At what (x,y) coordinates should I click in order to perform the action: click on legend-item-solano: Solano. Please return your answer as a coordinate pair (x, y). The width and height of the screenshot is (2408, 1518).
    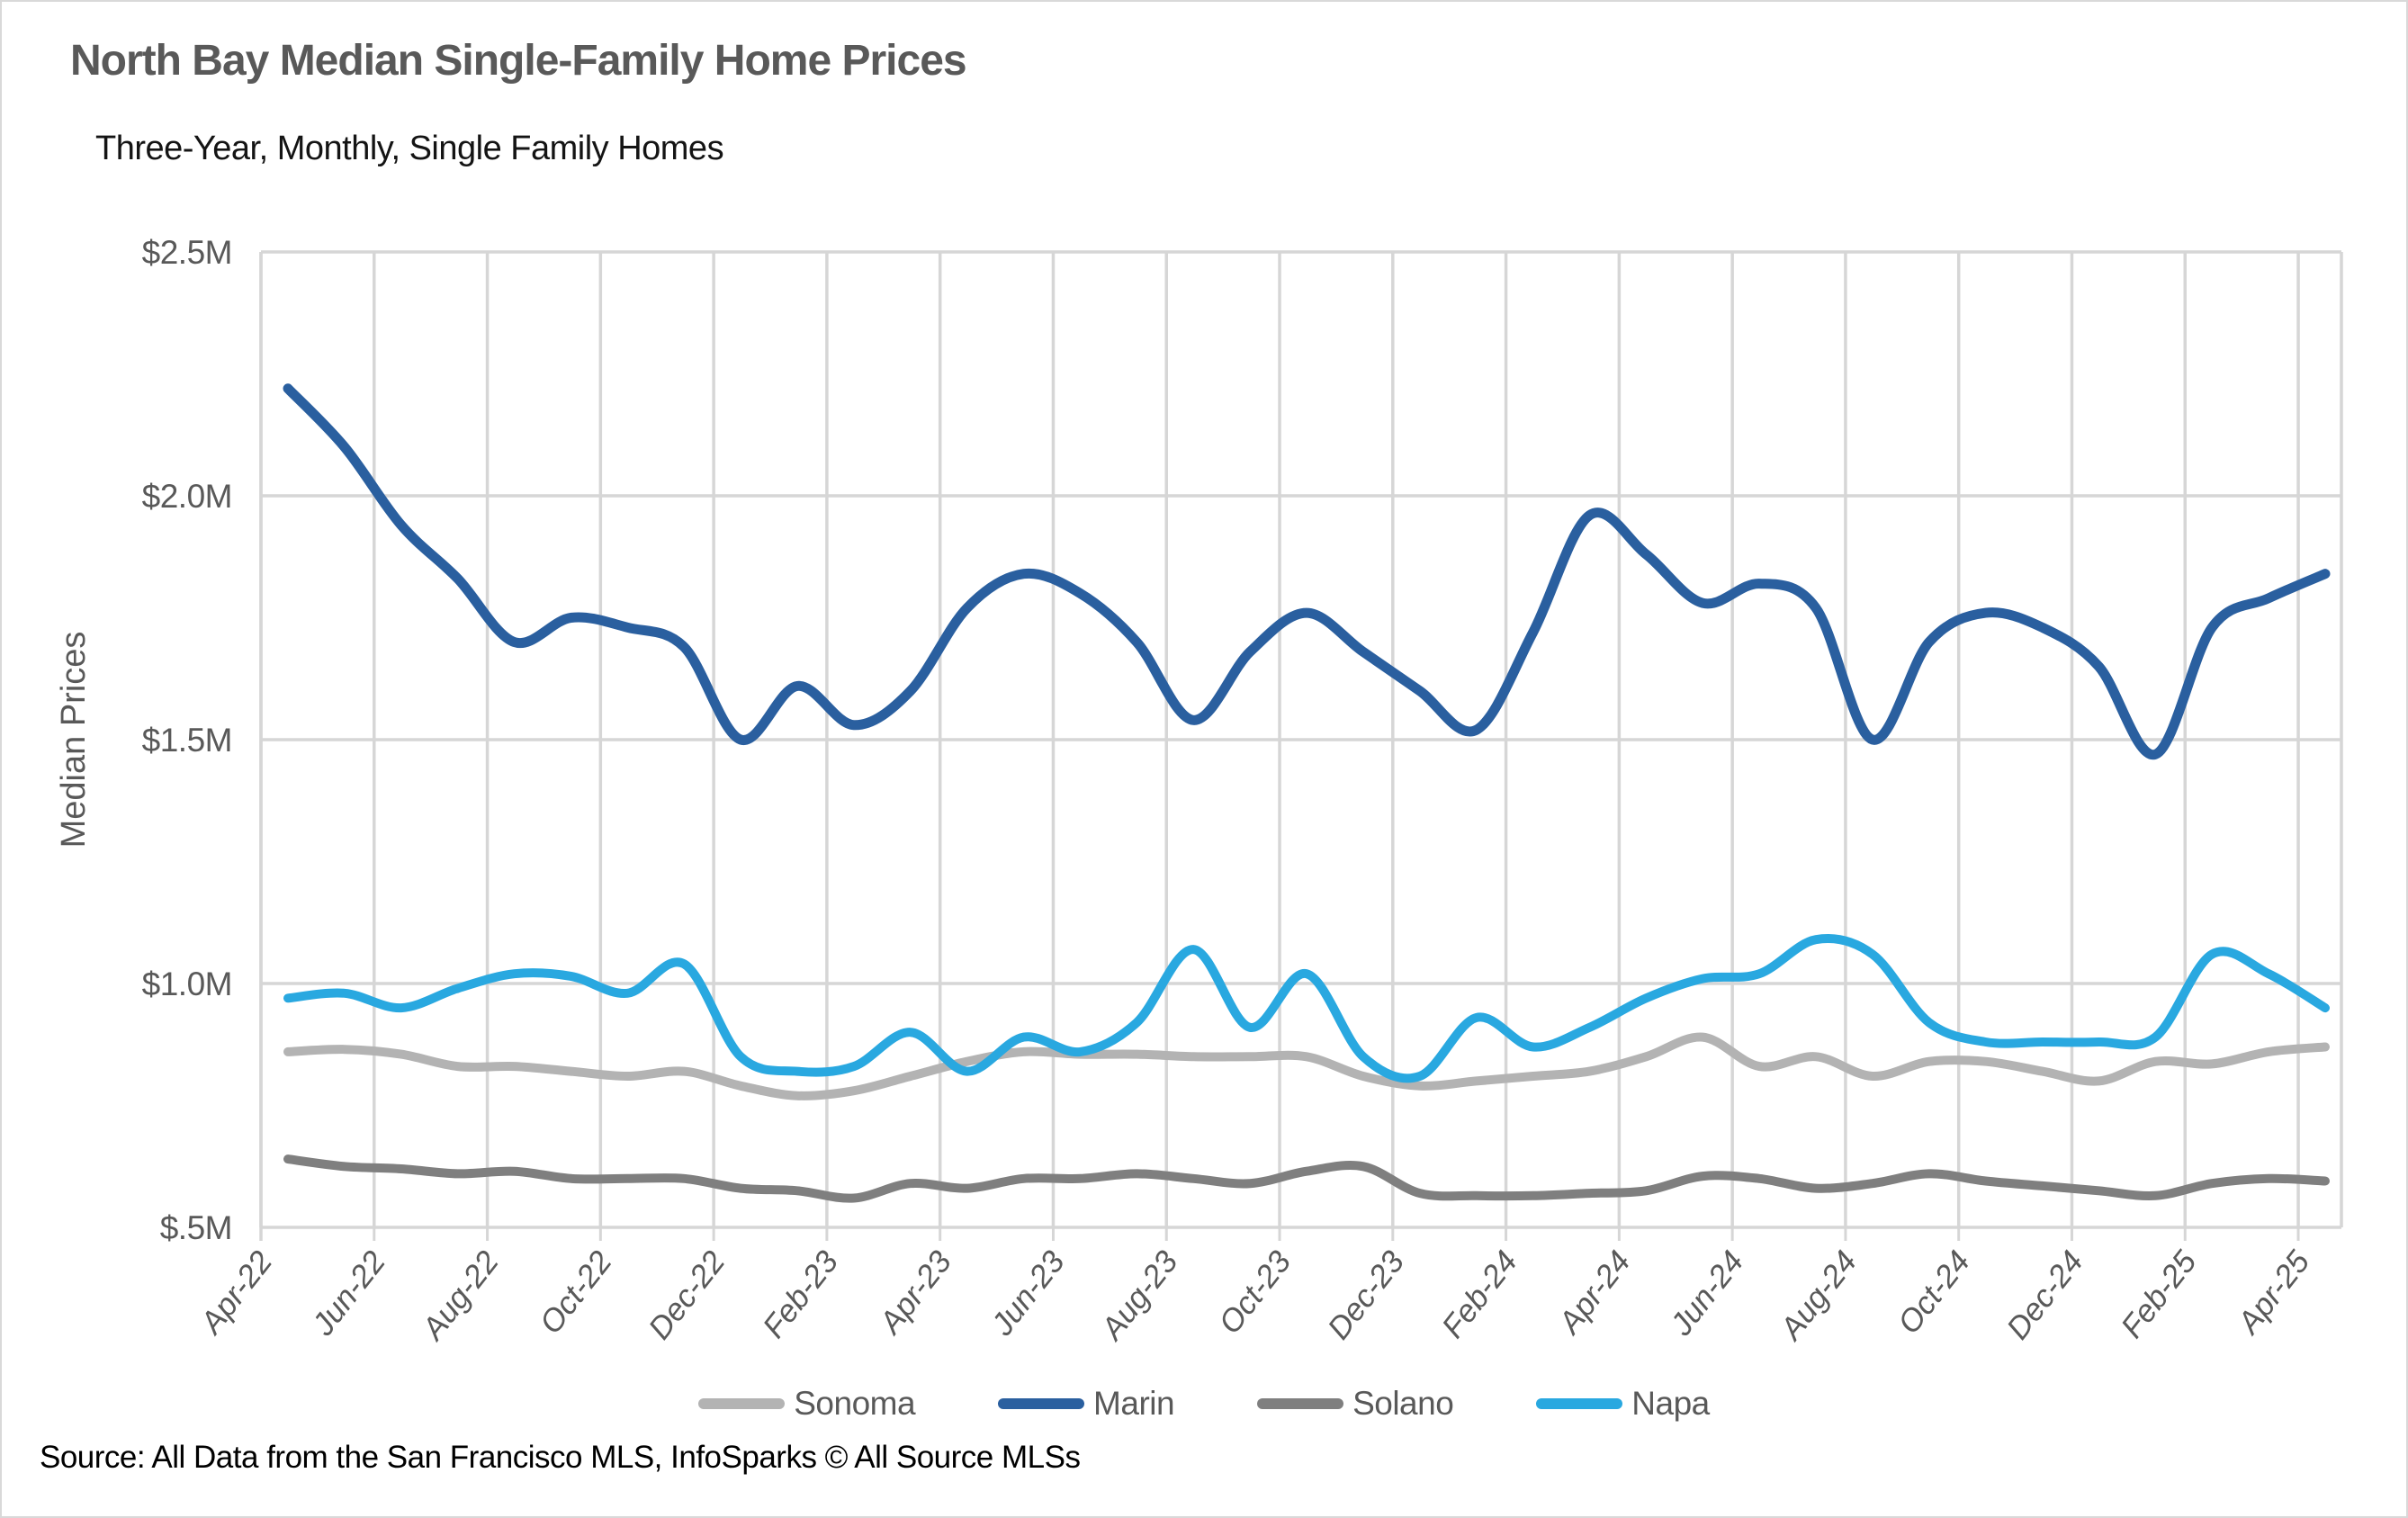
    Looking at the image, I should click on (1355, 1404).